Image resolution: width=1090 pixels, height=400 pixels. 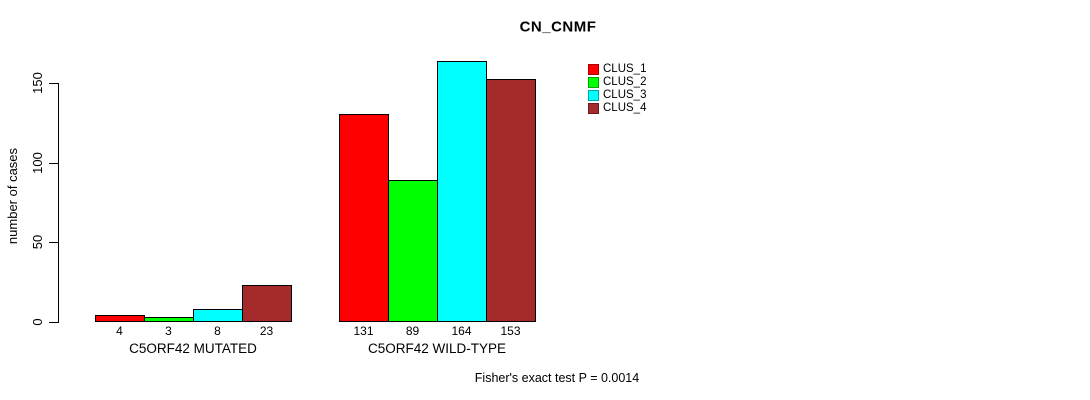 What do you see at coordinates (217, 331) in the screenshot?
I see `bar-value-label: 8` at bounding box center [217, 331].